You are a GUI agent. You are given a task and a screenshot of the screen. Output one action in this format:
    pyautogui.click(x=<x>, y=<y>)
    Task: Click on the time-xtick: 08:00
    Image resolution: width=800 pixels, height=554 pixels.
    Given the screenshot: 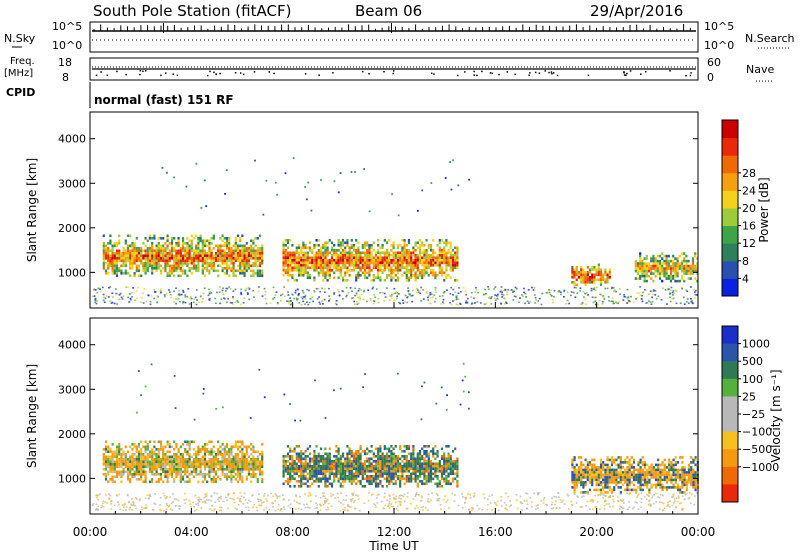 What is the action you would take?
    pyautogui.click(x=292, y=532)
    